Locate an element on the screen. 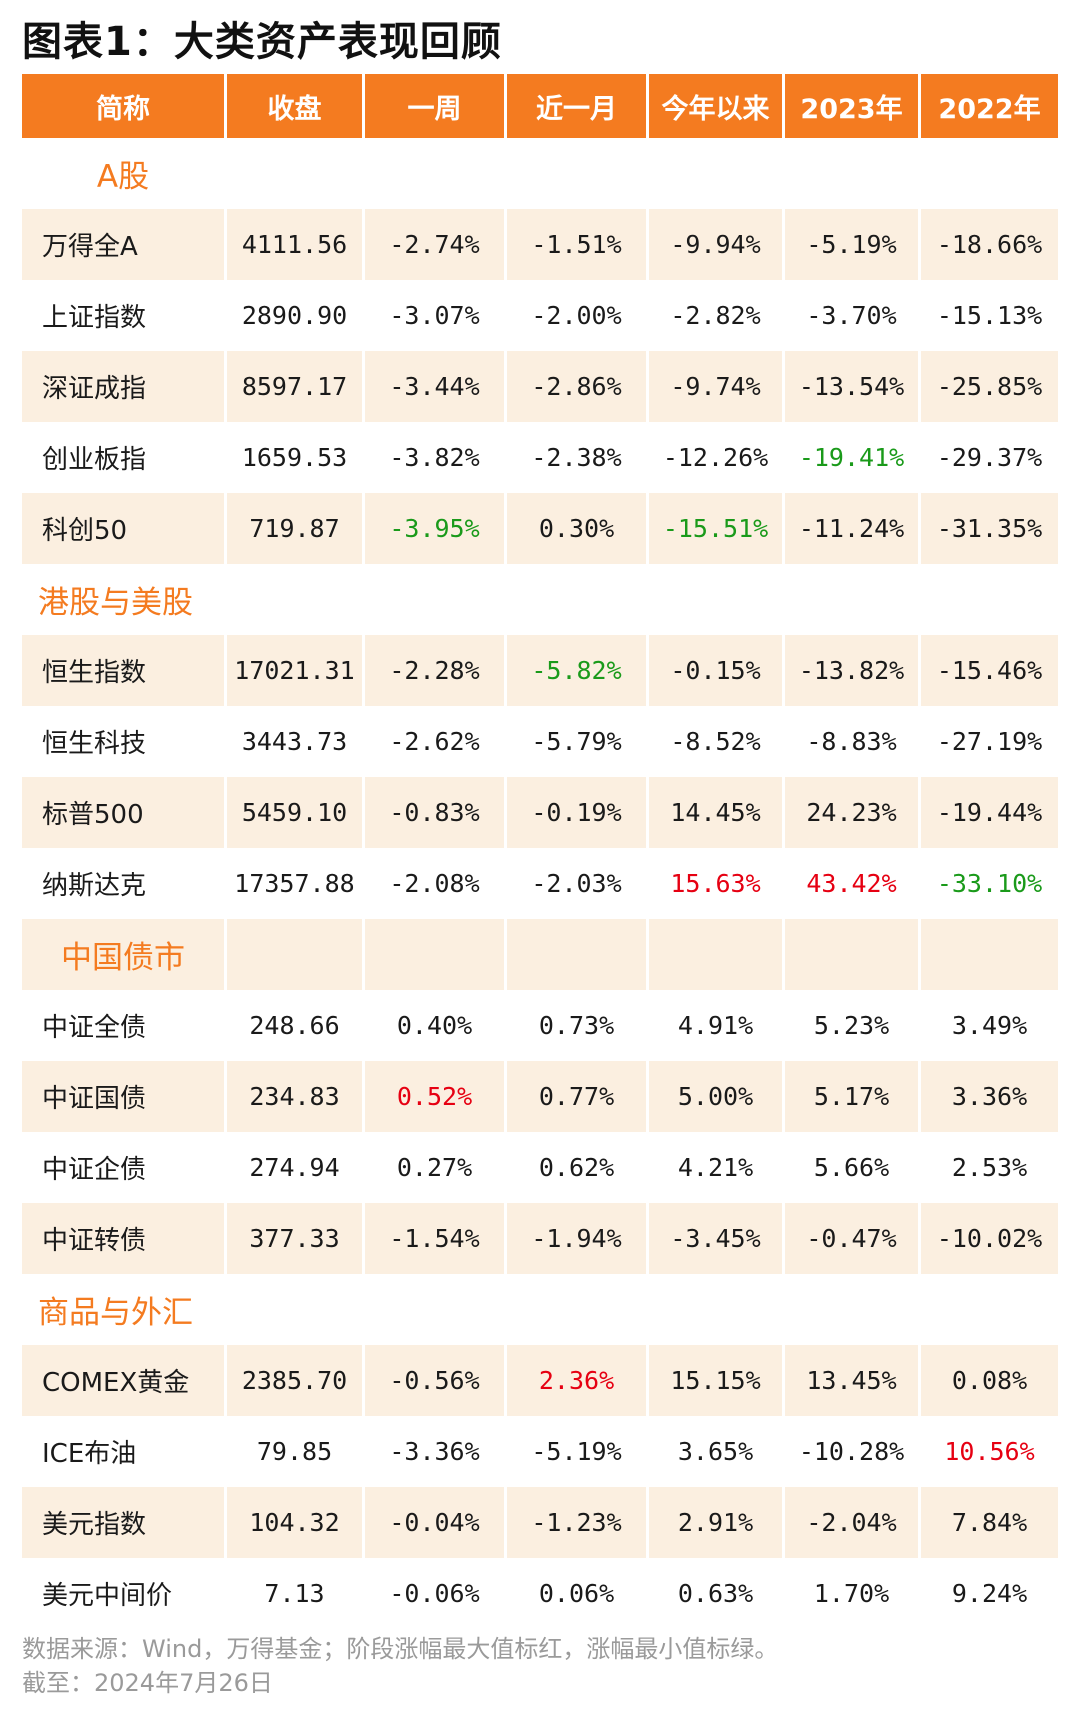  asset-name: 中证全债 is located at coordinates (124, 1025).